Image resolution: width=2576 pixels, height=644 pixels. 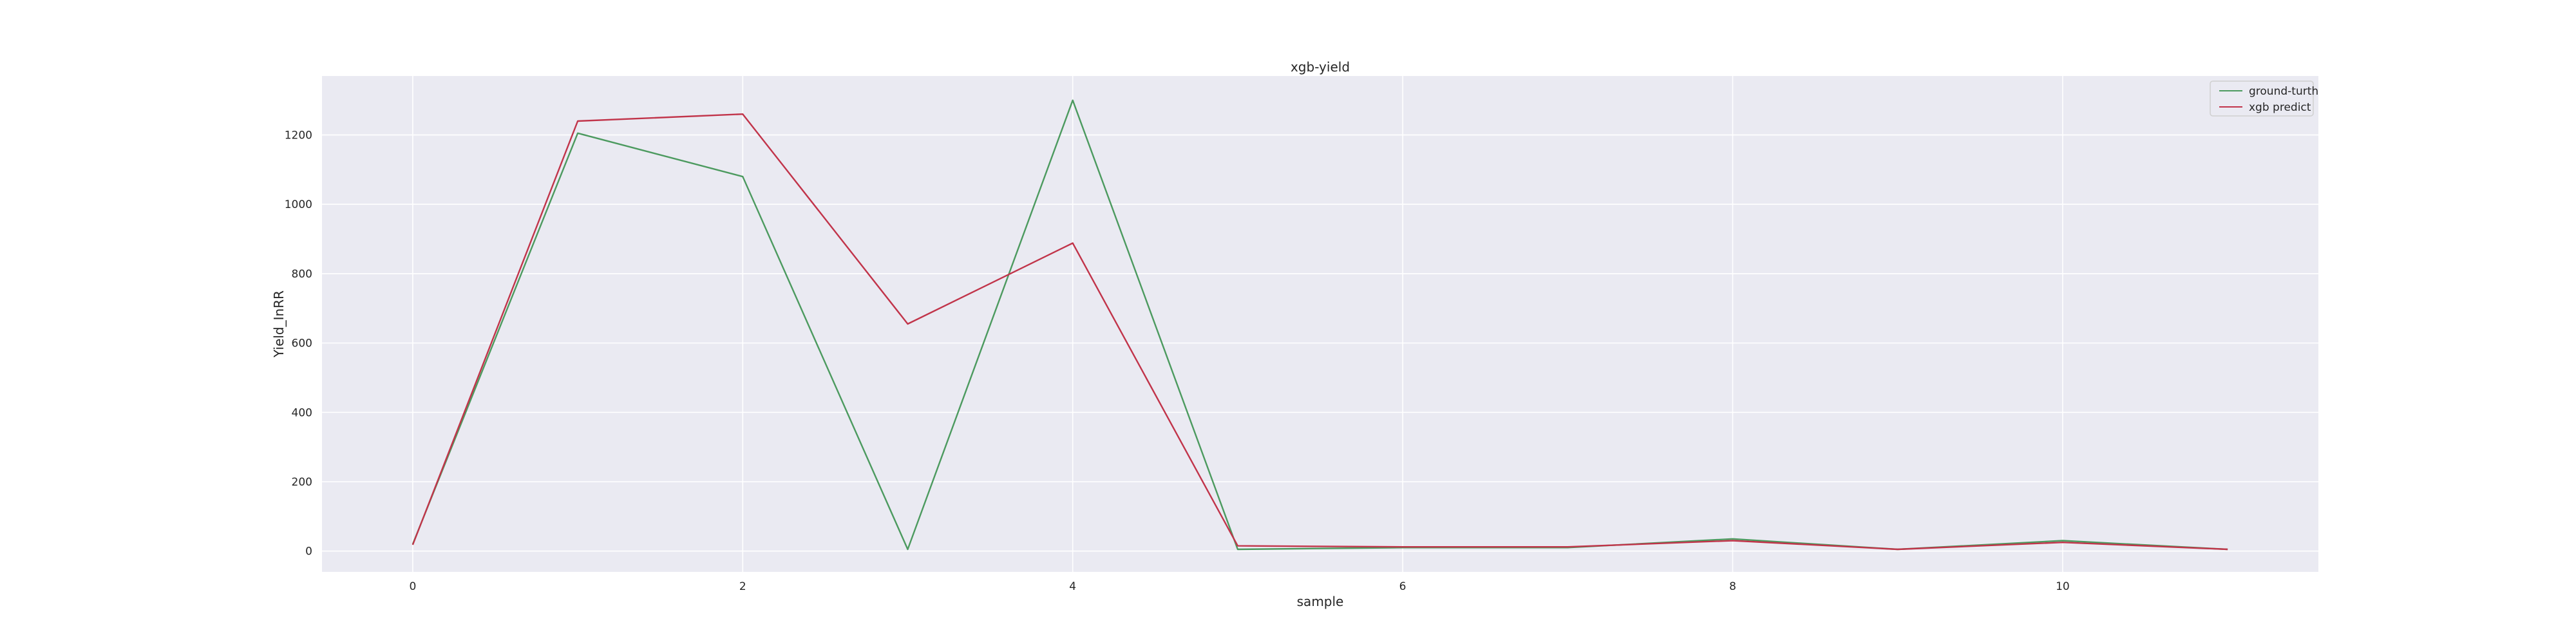 I want to click on y-axis-label: Yield_InRR, so click(x=279, y=324).